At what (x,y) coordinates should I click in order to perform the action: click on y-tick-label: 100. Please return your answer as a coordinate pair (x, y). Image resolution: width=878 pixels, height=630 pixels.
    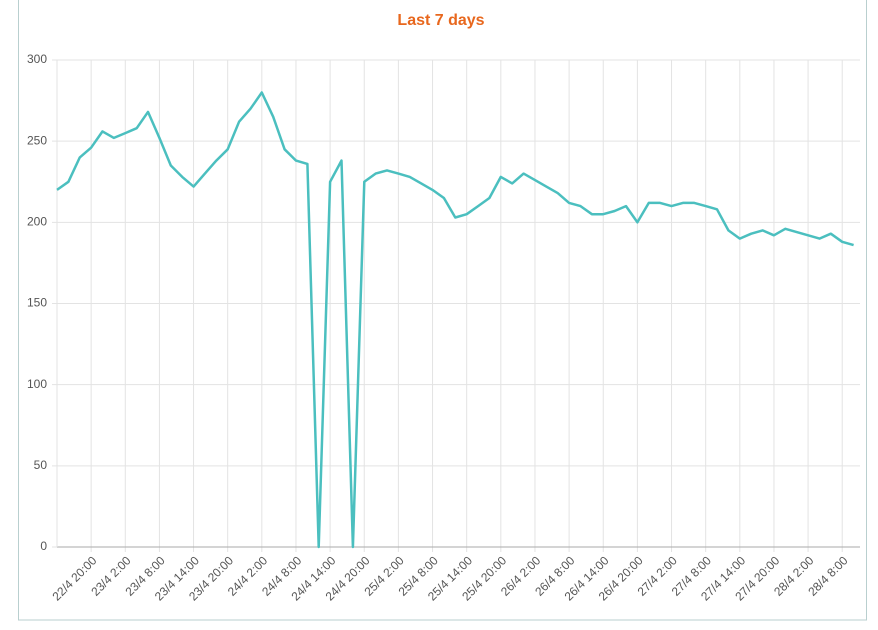
    Looking at the image, I should click on (37, 384).